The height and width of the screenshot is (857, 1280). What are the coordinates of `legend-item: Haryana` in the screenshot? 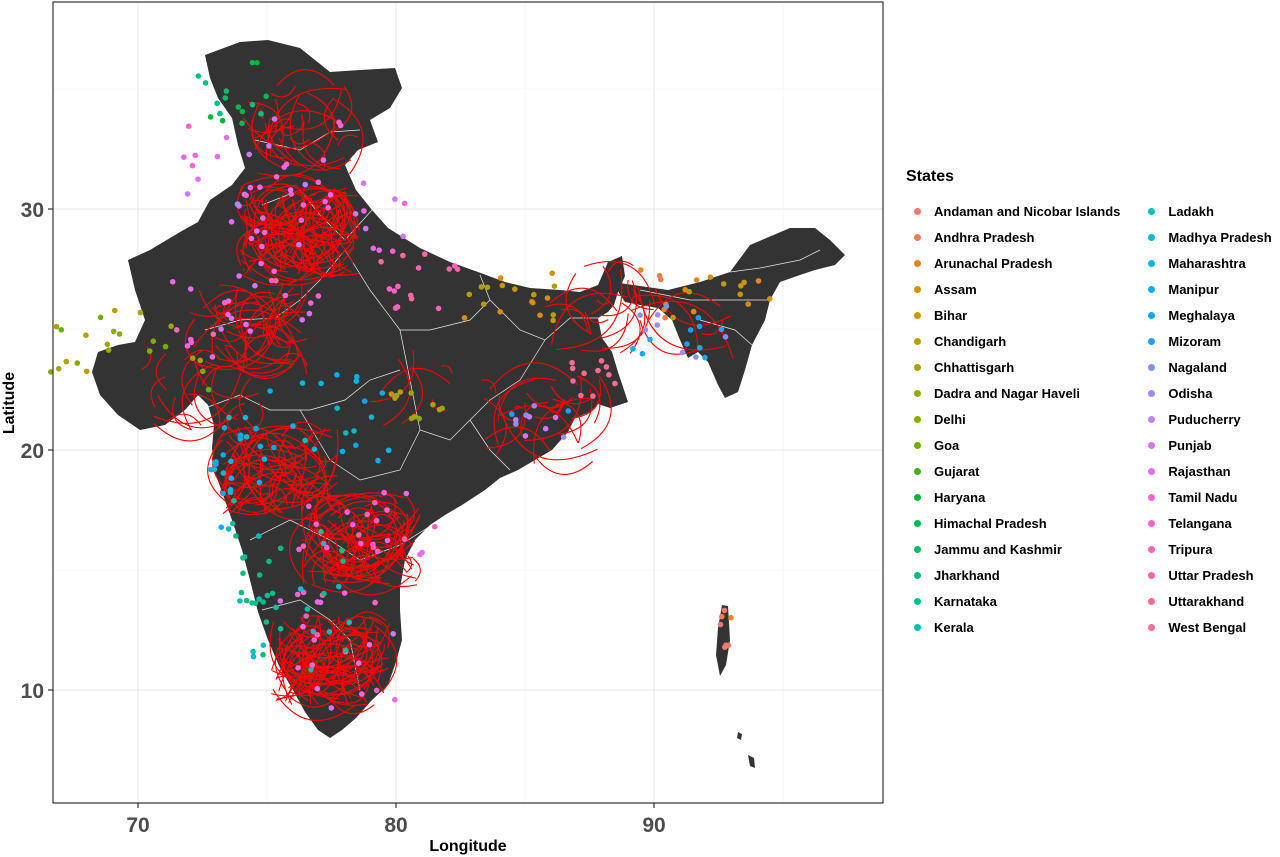 It's located at (1013, 497).